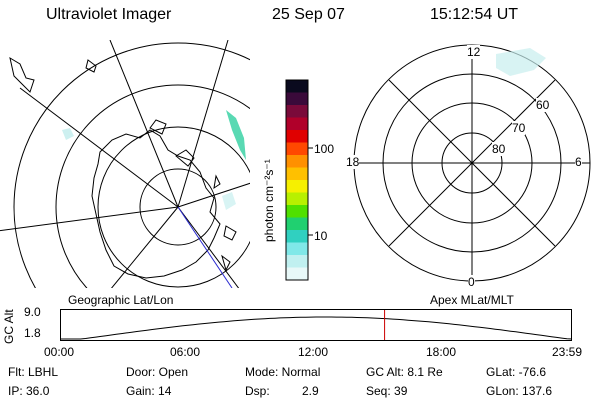 The height and width of the screenshot is (400, 600). What do you see at coordinates (543, 105) in the screenshot?
I see `mlat-label-60: 60` at bounding box center [543, 105].